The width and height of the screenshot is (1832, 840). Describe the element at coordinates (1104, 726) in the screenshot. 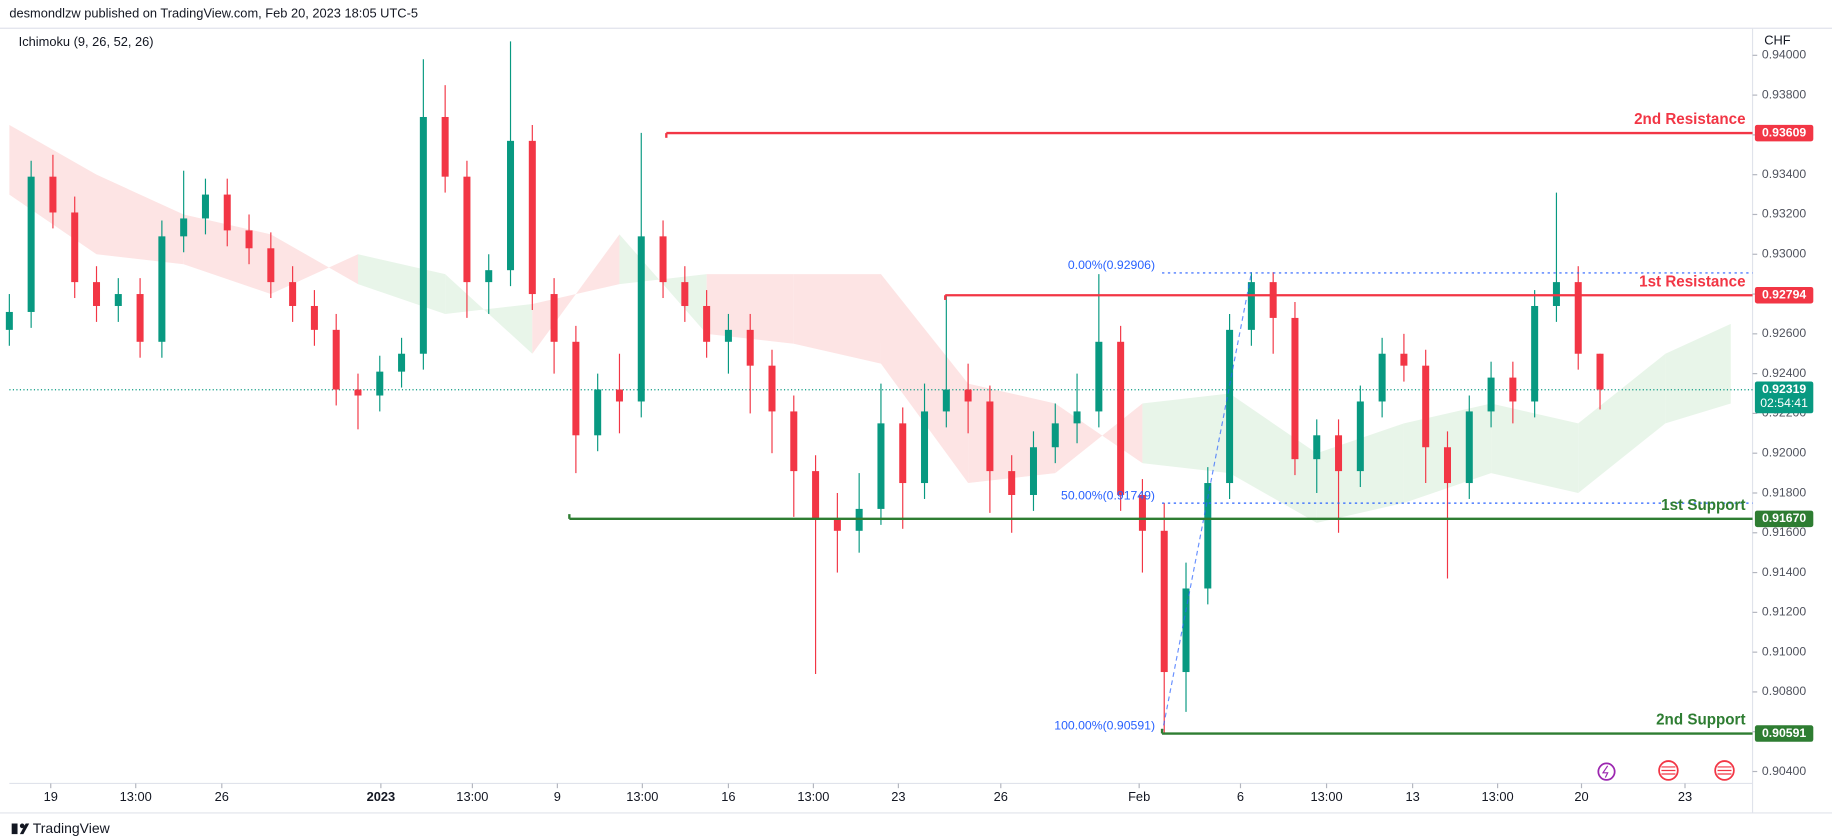

I see `fib-label: 100.00%(0.90591)` at that location.